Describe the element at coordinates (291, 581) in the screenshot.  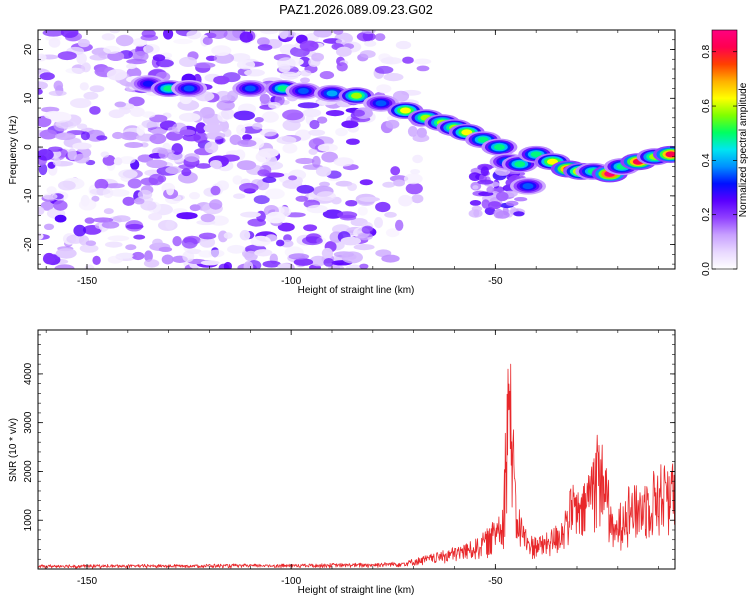
I see `snr-x-tick-label: -100` at that location.